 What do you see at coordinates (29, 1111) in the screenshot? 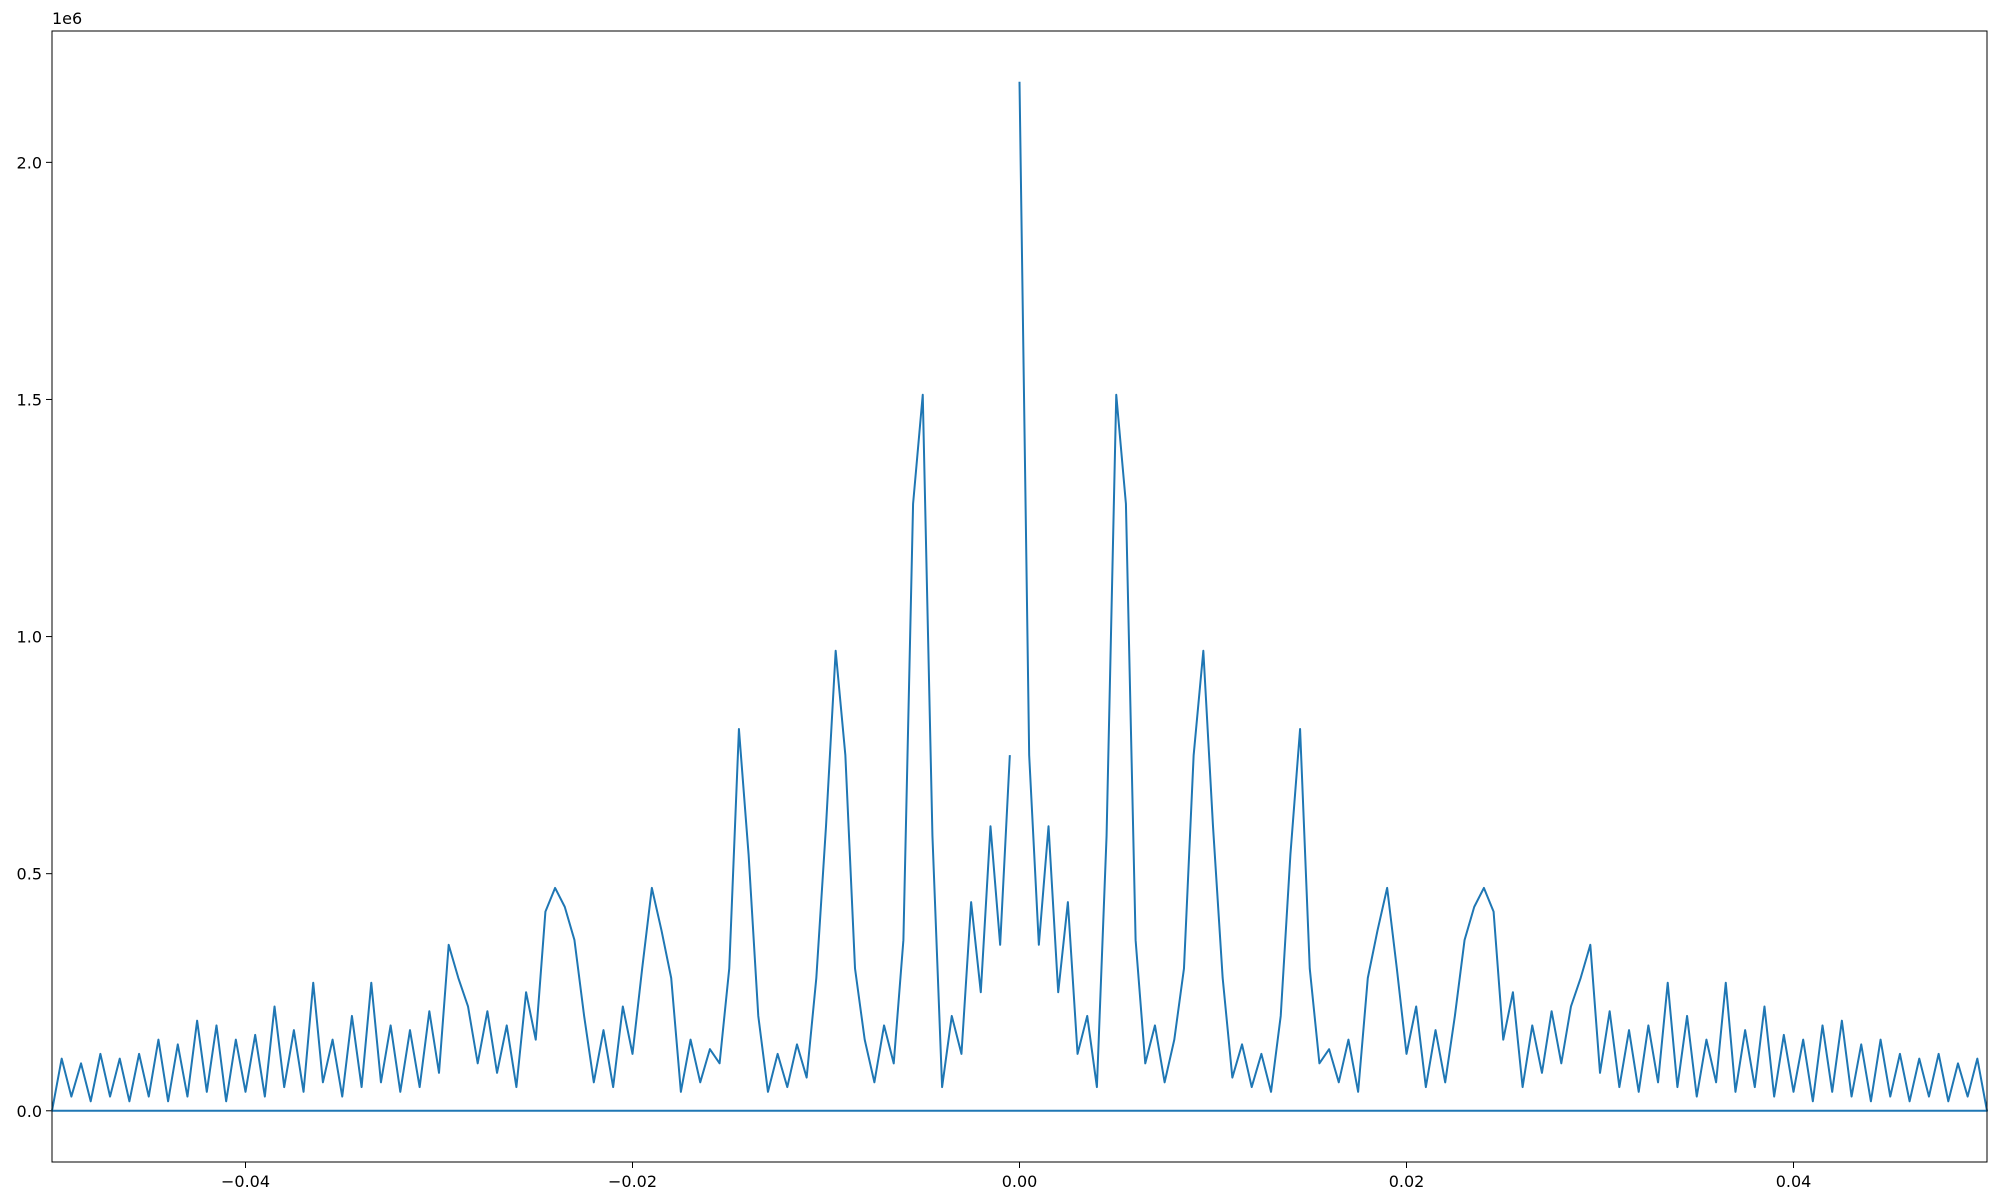
I see `y-tick-label: 0.0` at bounding box center [29, 1111].